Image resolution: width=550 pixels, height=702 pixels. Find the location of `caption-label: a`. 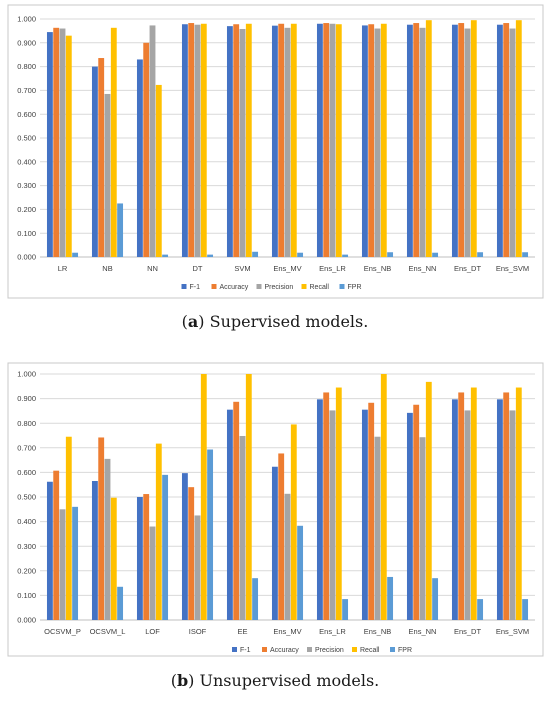

caption-label: a is located at coordinates (193, 321).